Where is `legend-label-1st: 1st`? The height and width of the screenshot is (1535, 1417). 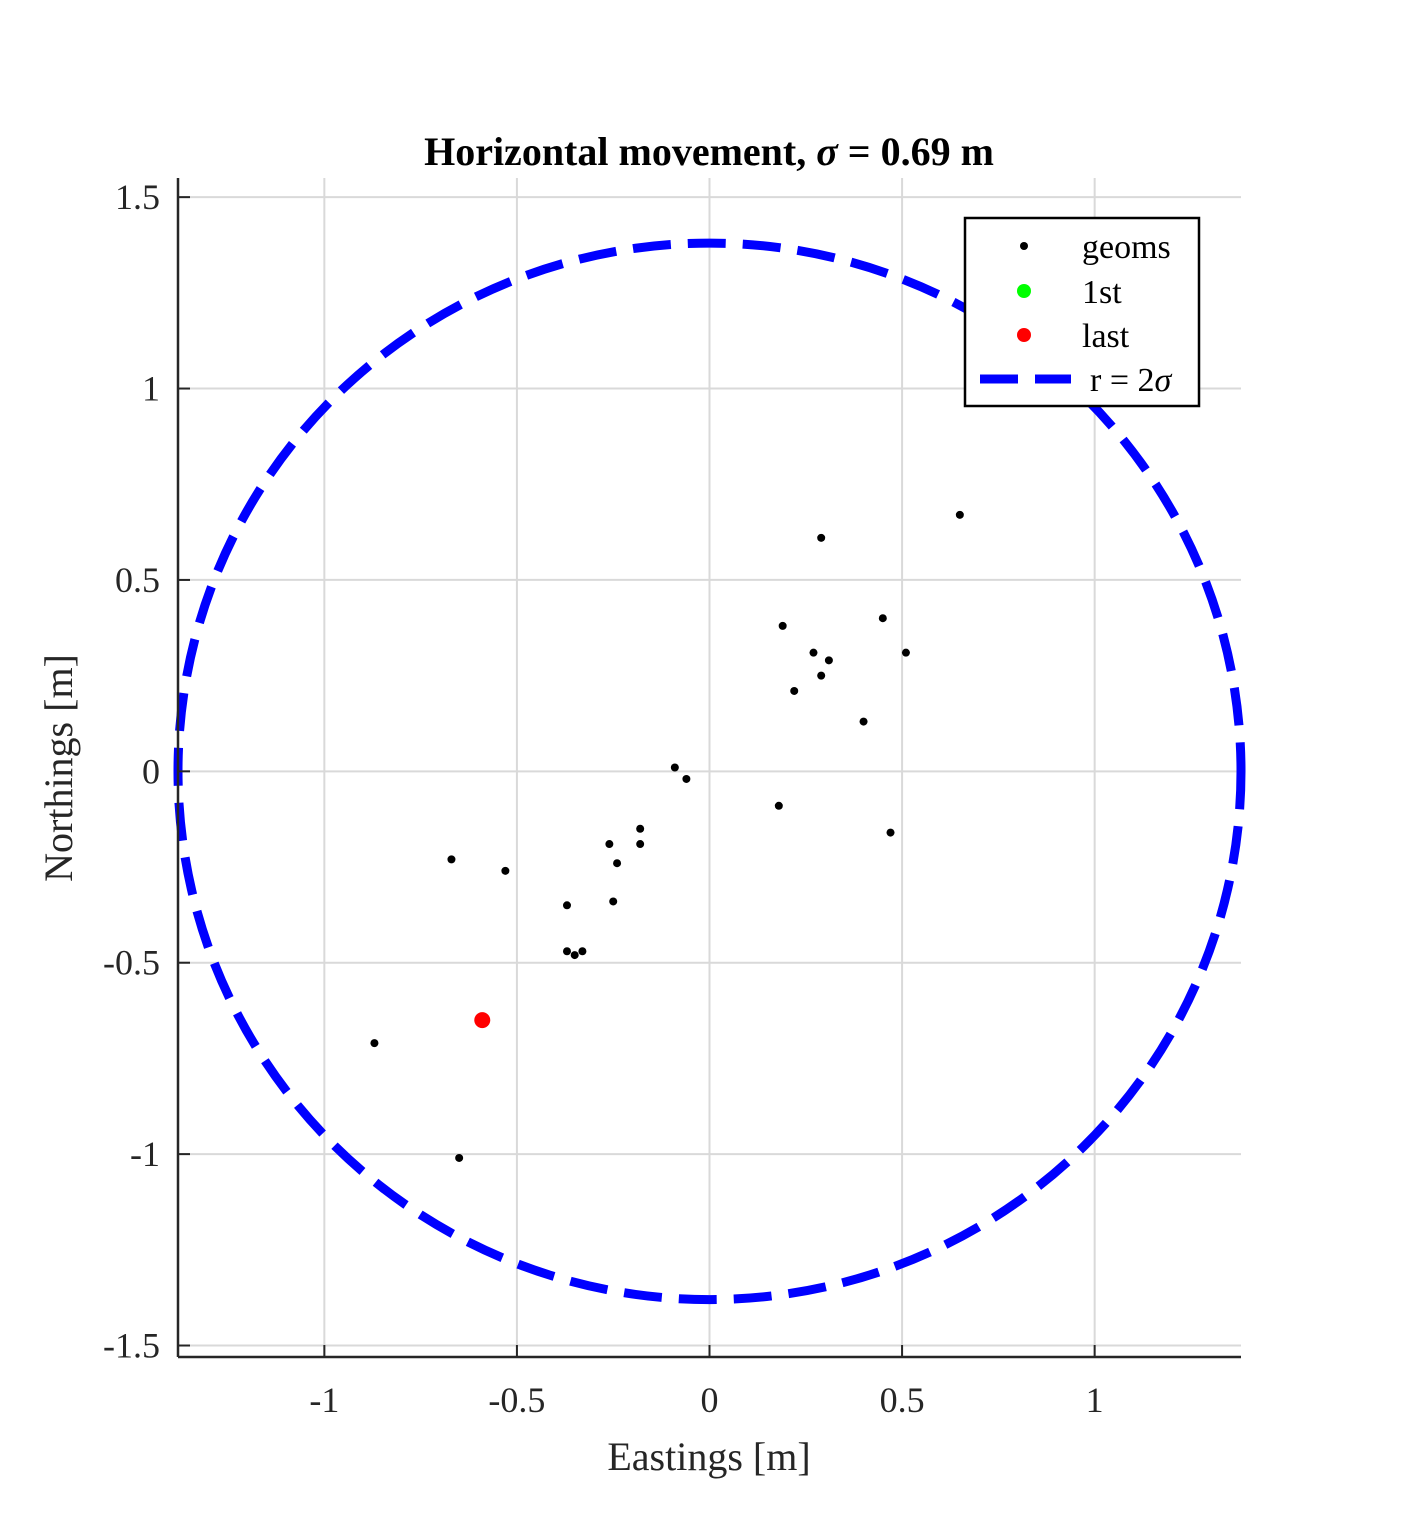 legend-label-1st: 1st is located at coordinates (1102, 292).